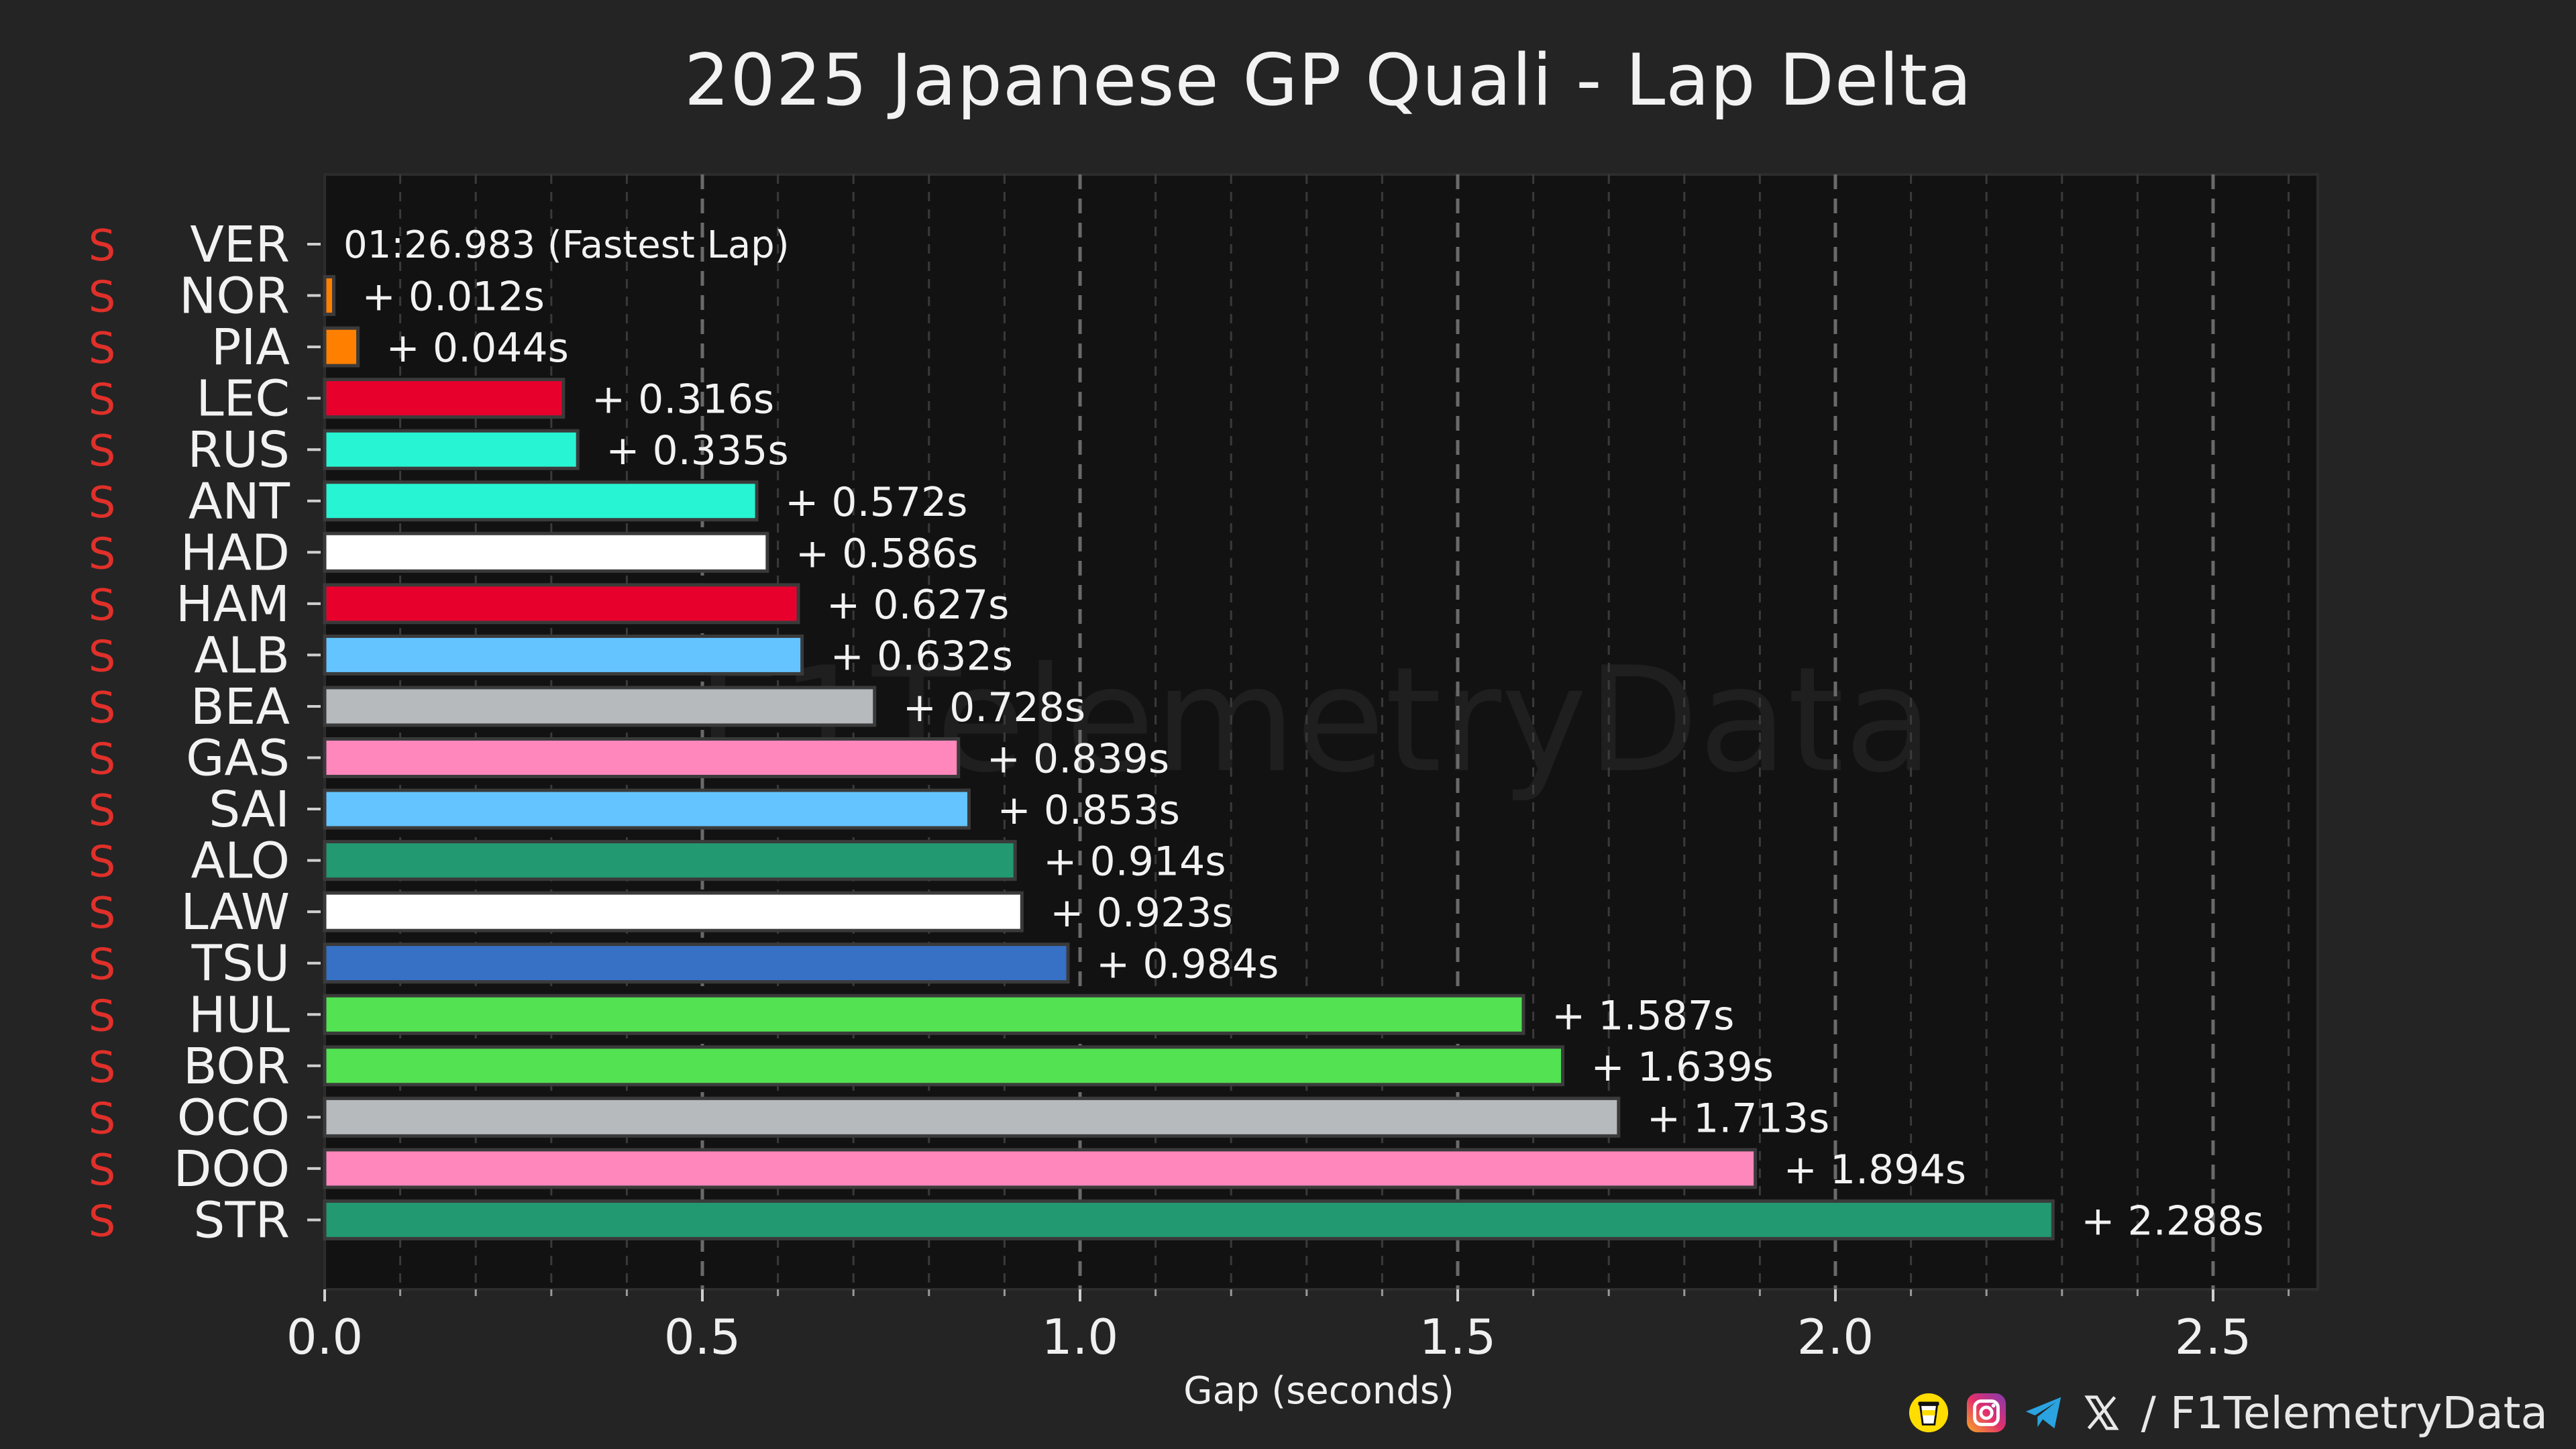 This screenshot has width=2576, height=1449. What do you see at coordinates (1643, 1015) in the screenshot?
I see `gap-label-hul: + 1.587s` at bounding box center [1643, 1015].